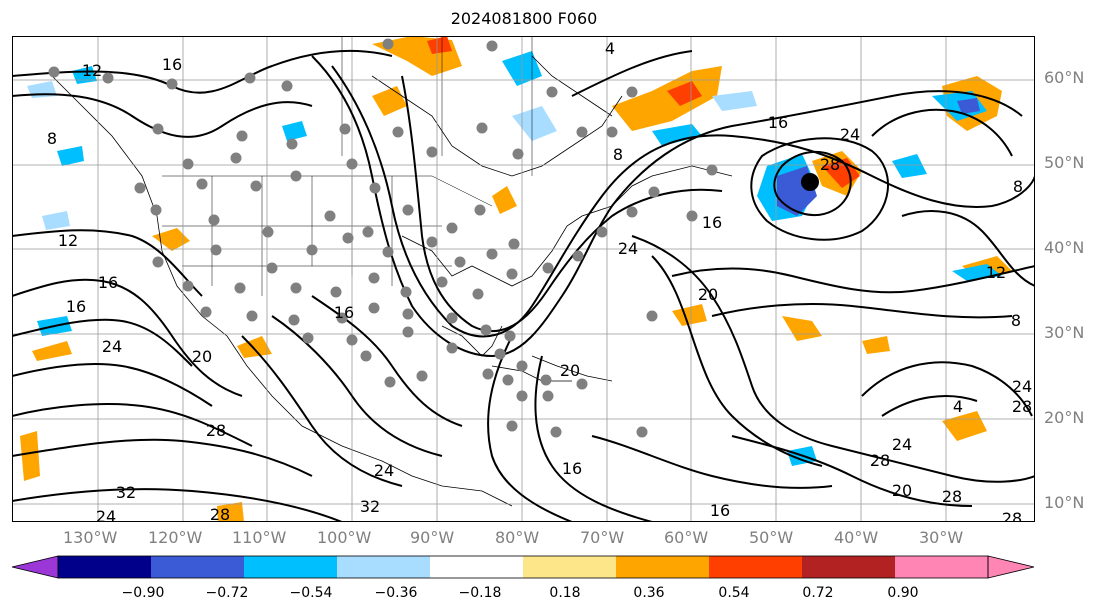  I want to click on latitude-label: 40°N, so click(1064, 247).